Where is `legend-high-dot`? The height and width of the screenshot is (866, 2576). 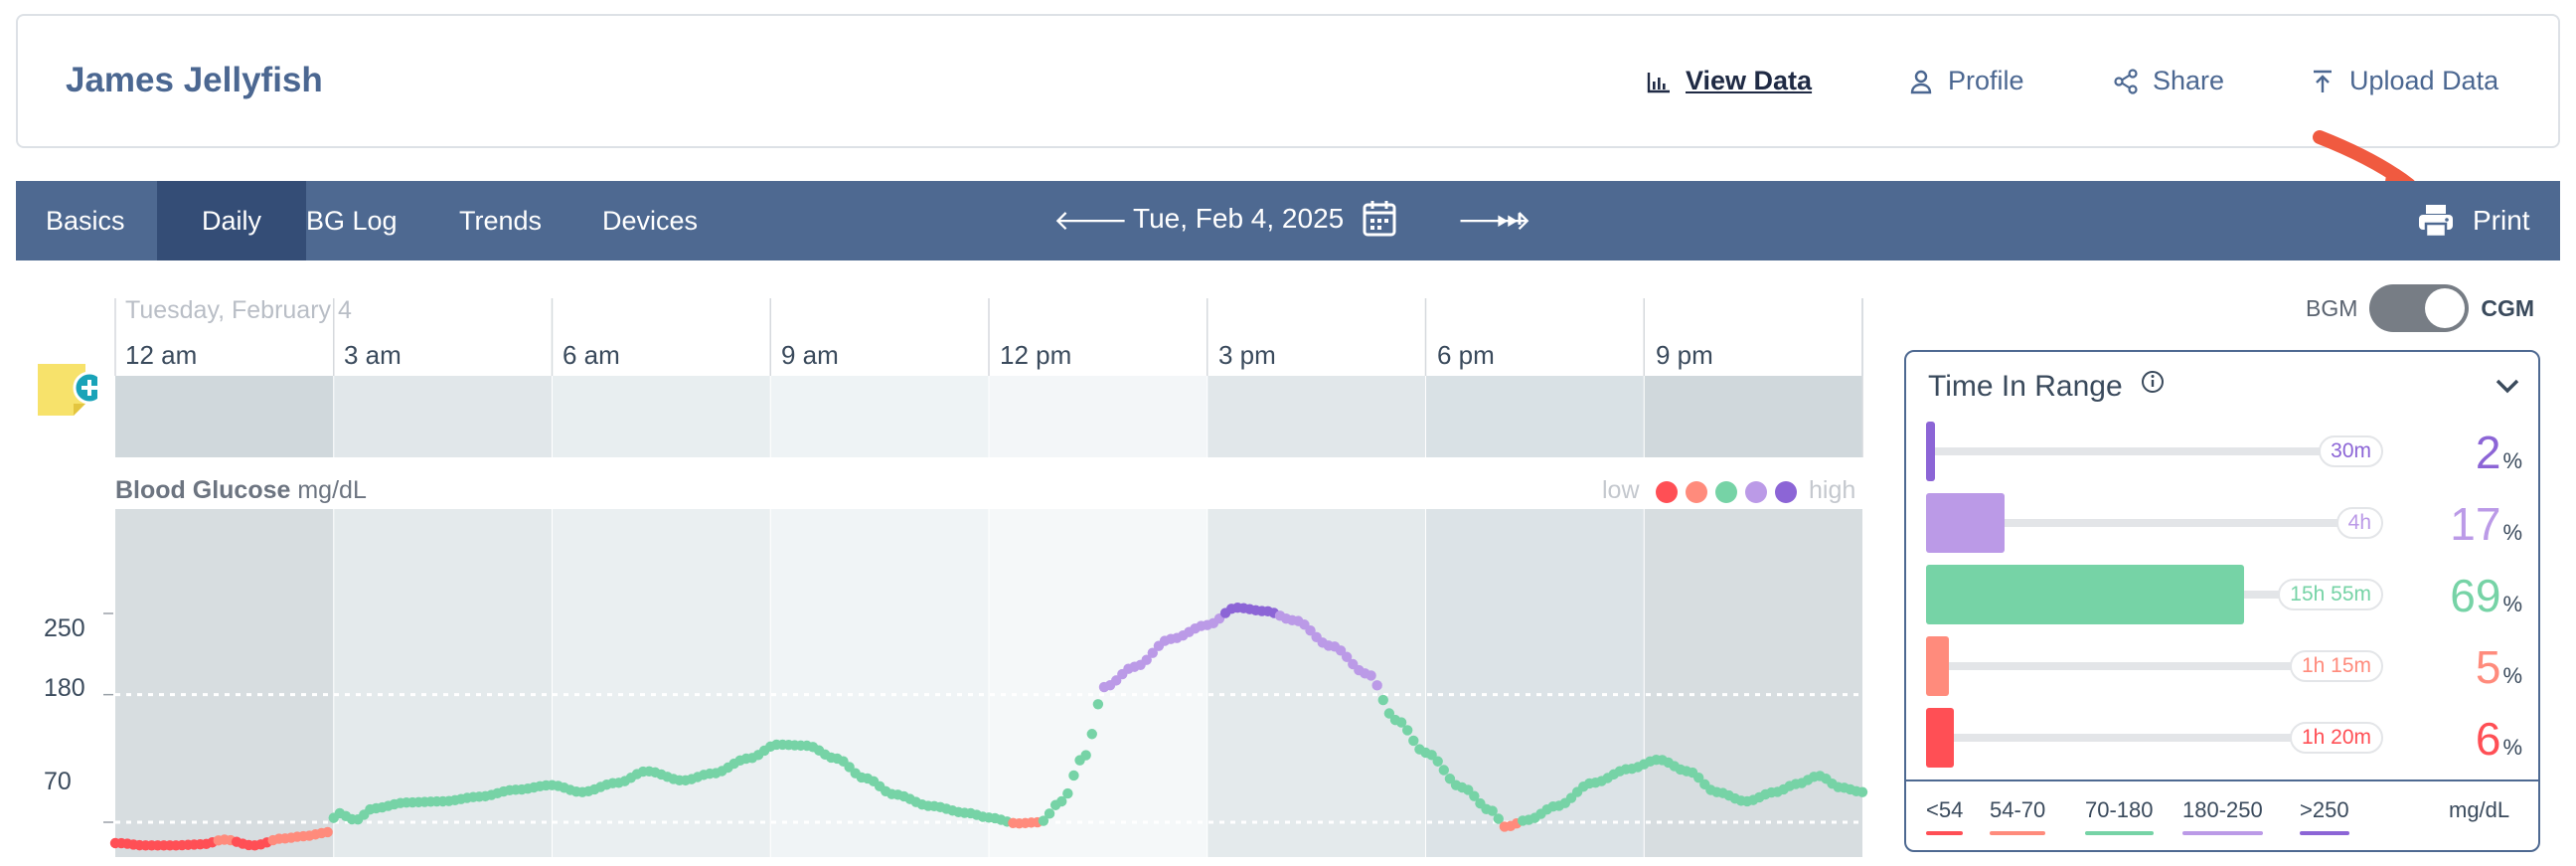 legend-high-dot is located at coordinates (1756, 492).